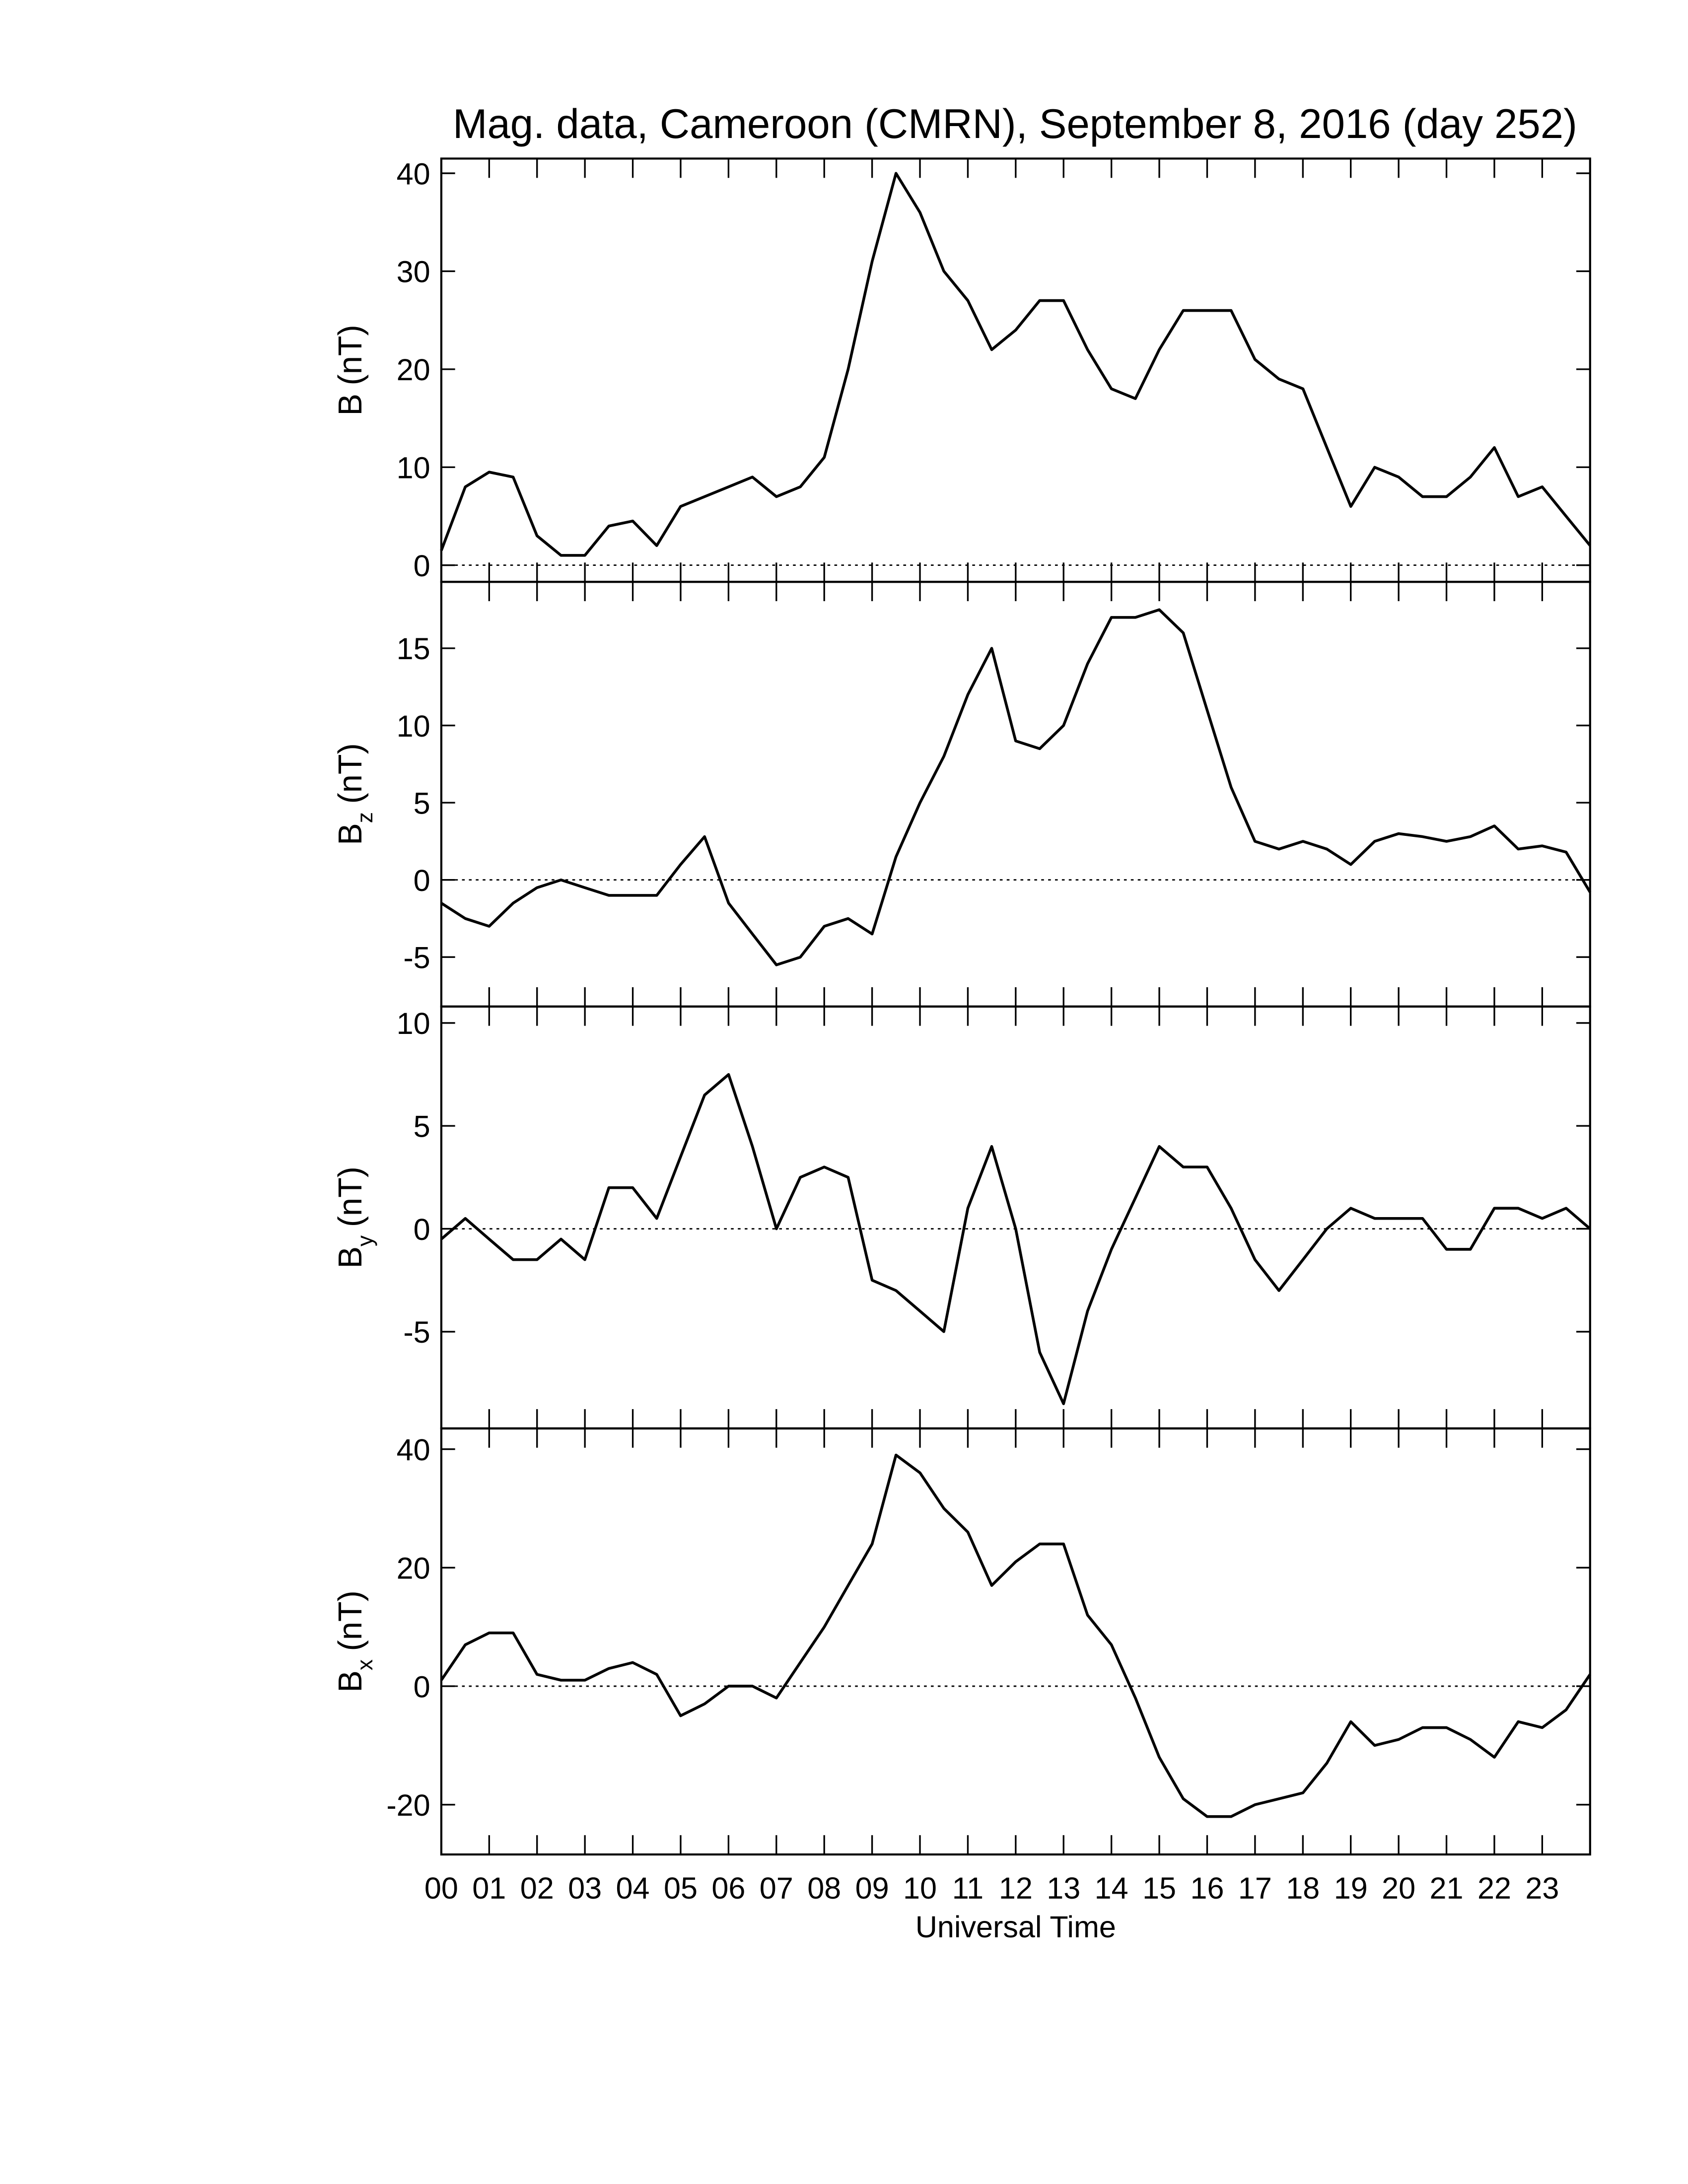 This screenshot has height=2184, width=1688. Describe the element at coordinates (1063, 1888) in the screenshot. I see `x-tick-label: 13` at that location.